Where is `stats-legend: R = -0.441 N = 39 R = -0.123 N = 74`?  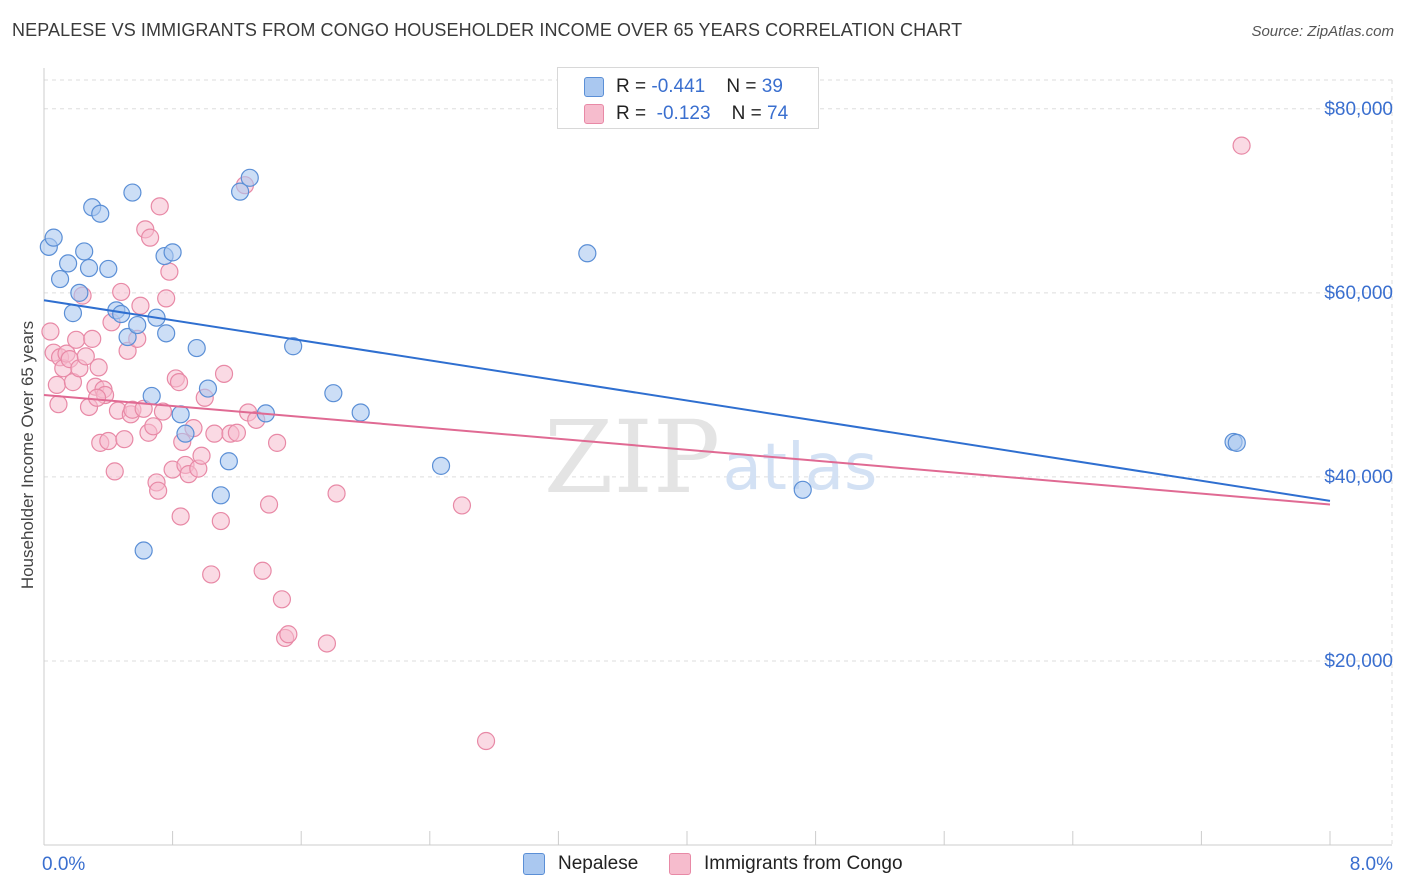 stats-legend: R = -0.441 N = 39 R = -0.123 N = 74 is located at coordinates (688, 98).